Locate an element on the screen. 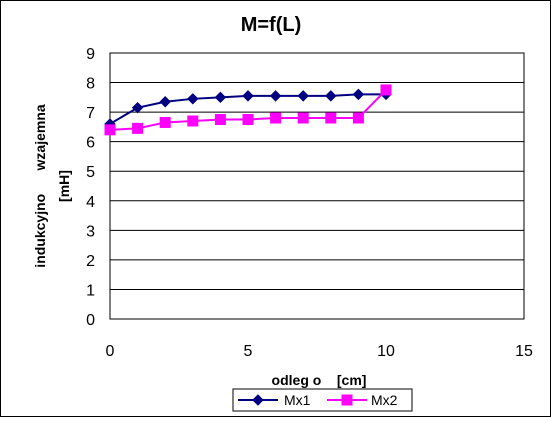 This screenshot has height=421, width=551. y-axis-label-line1: indukcyjno wzajemna is located at coordinates (40, 186).